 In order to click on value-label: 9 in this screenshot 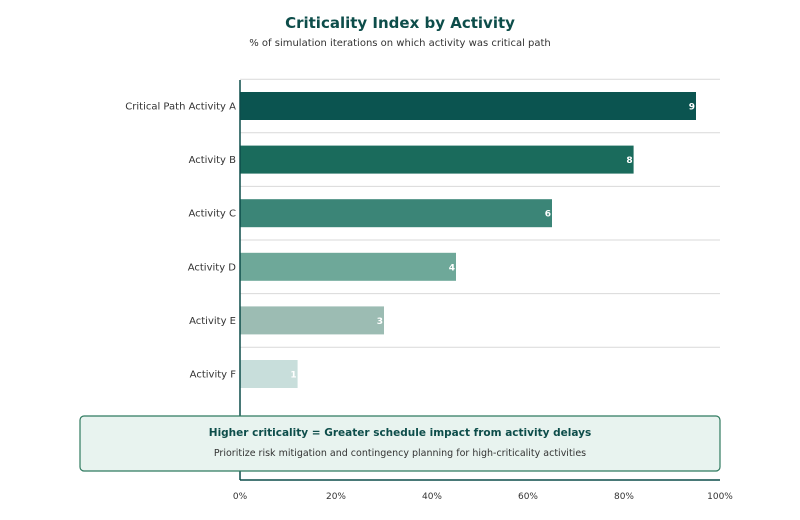, I will do `click(692, 108)`.